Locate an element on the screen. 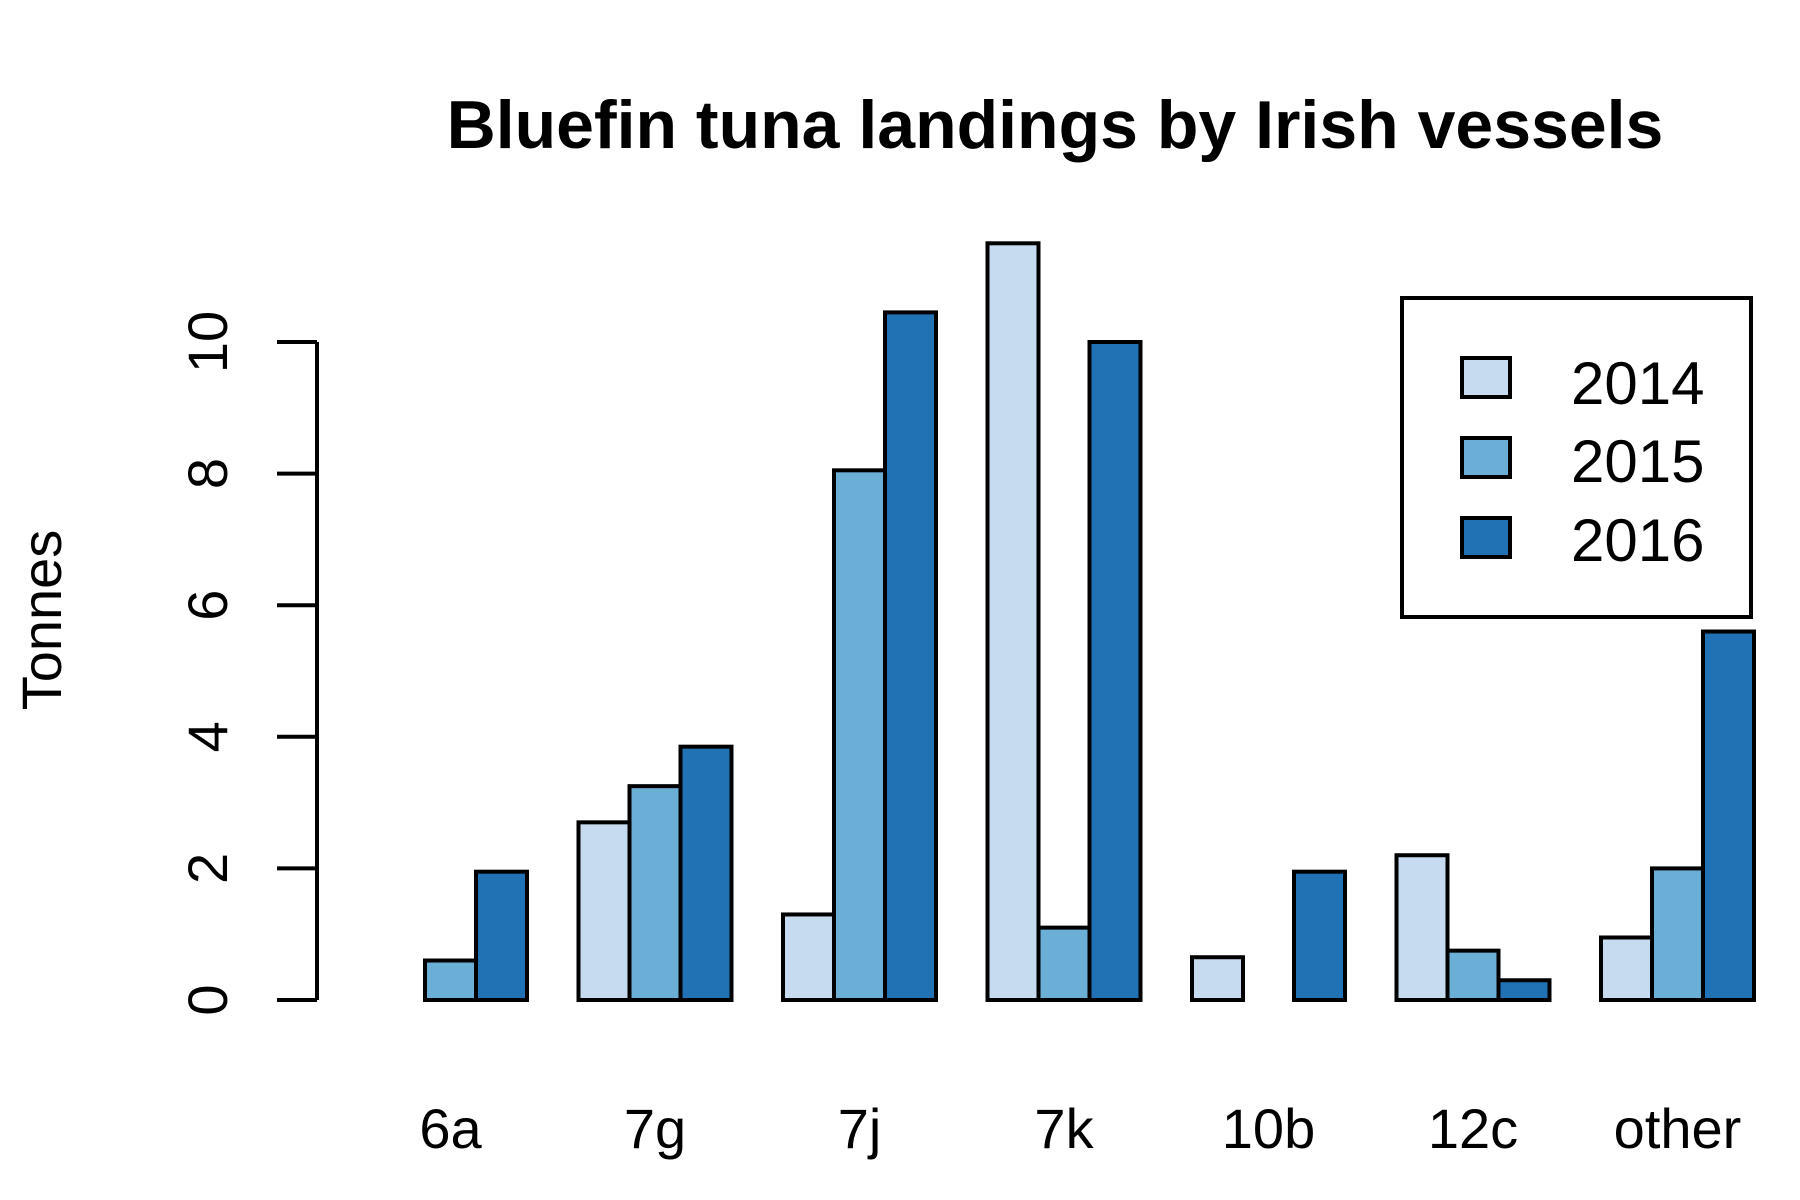 The height and width of the screenshot is (1200, 1800). bar-7g-2016 is located at coordinates (706, 873).